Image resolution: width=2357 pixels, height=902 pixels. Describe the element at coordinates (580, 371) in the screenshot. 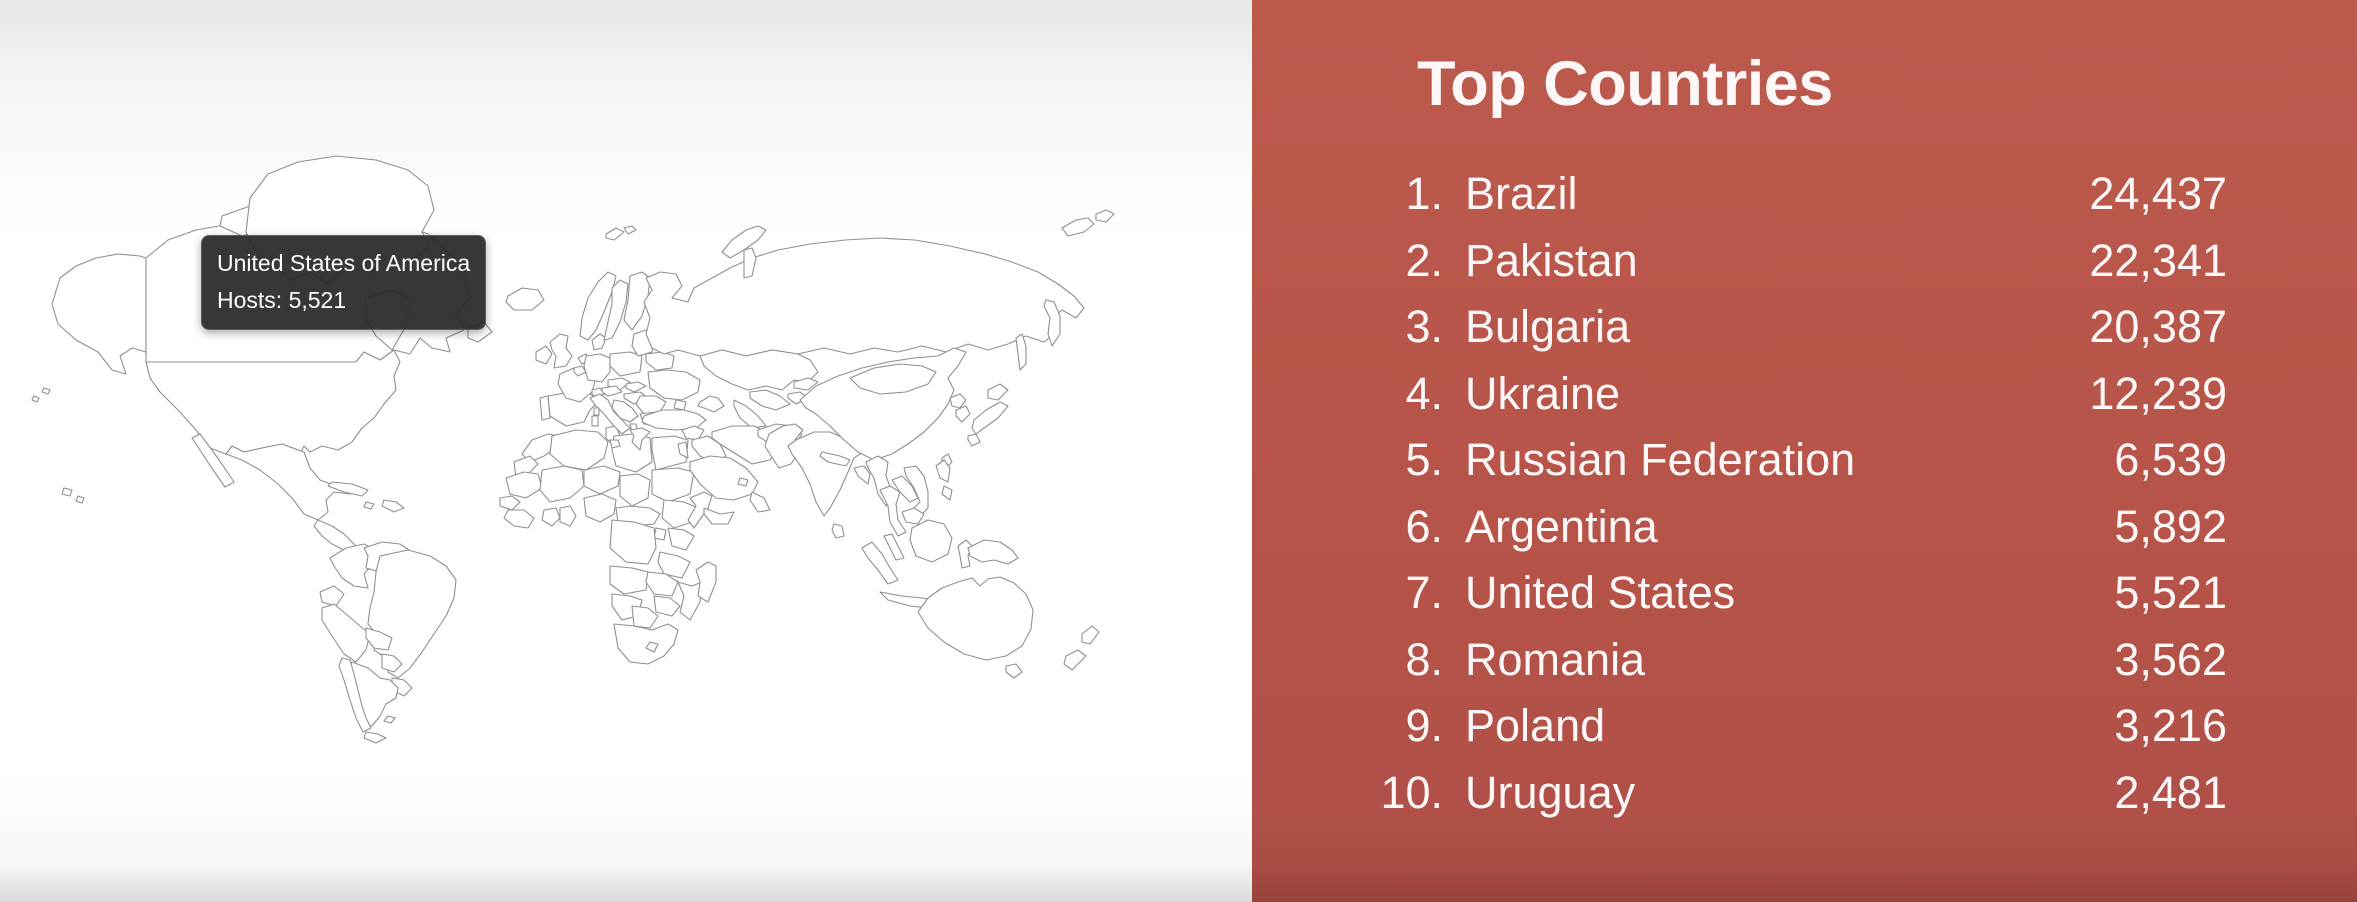

I see `country-belgium` at that location.